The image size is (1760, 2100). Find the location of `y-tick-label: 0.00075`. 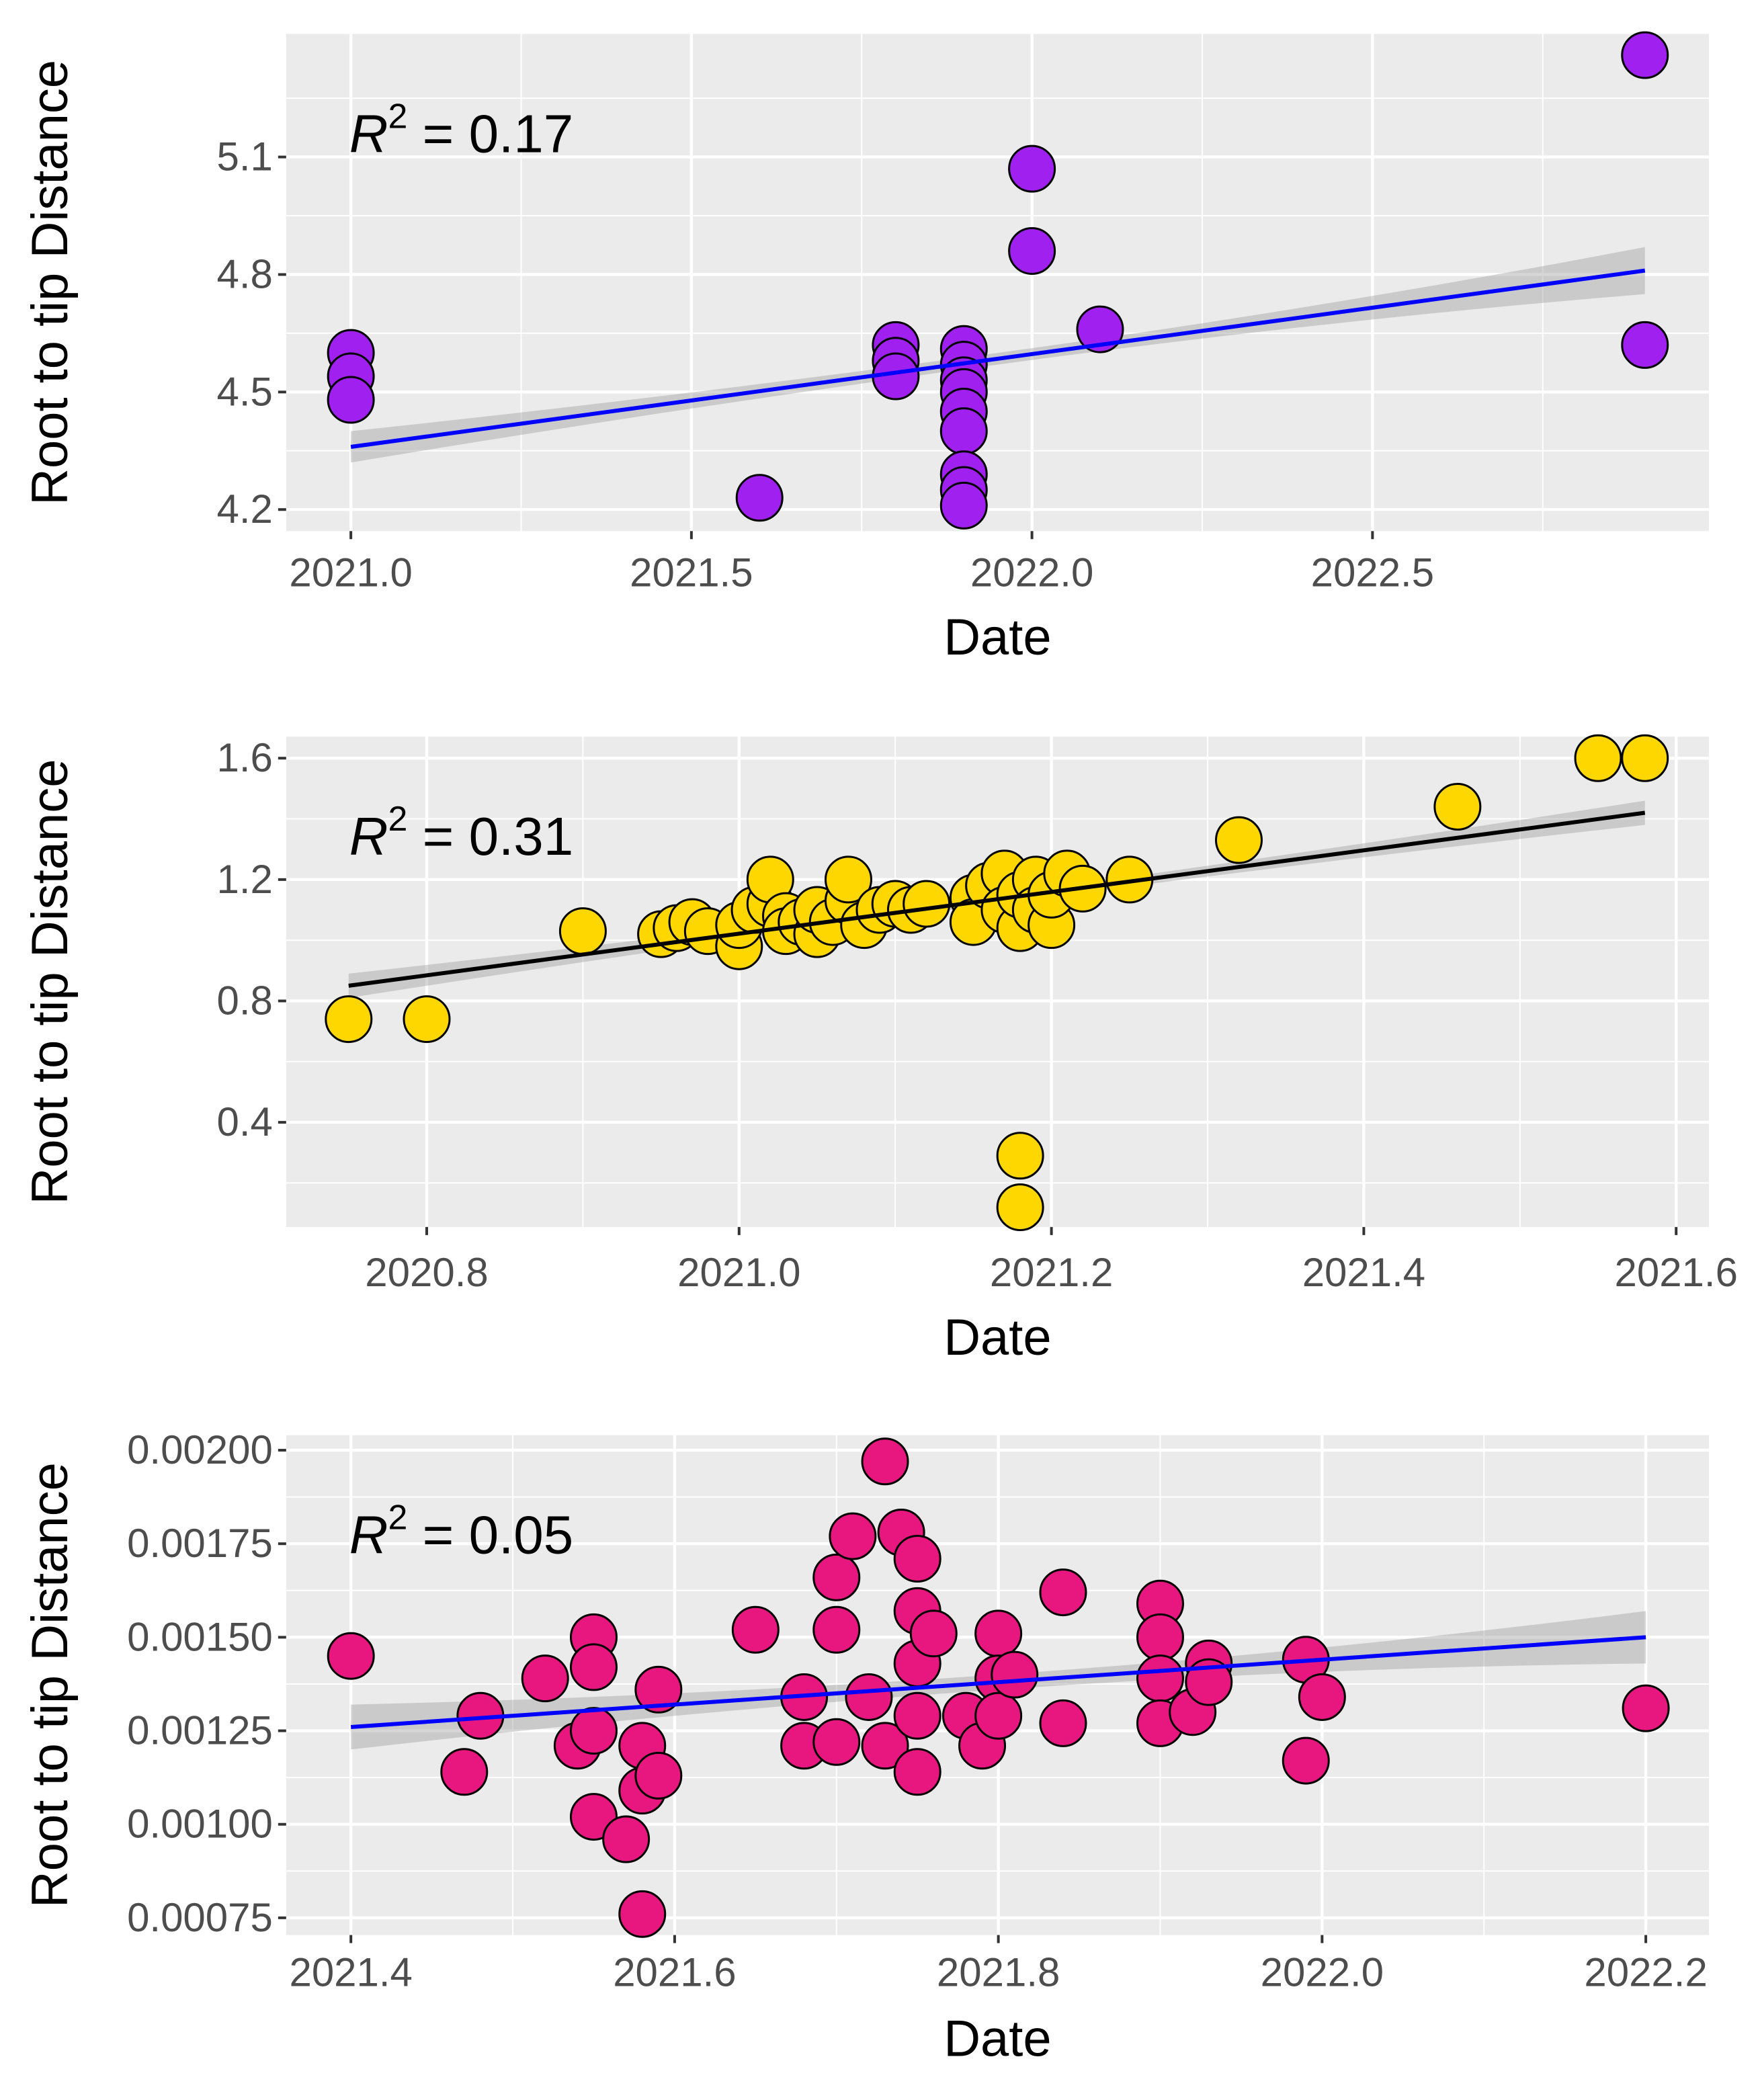

y-tick-label: 0.00075 is located at coordinates (200, 1918).